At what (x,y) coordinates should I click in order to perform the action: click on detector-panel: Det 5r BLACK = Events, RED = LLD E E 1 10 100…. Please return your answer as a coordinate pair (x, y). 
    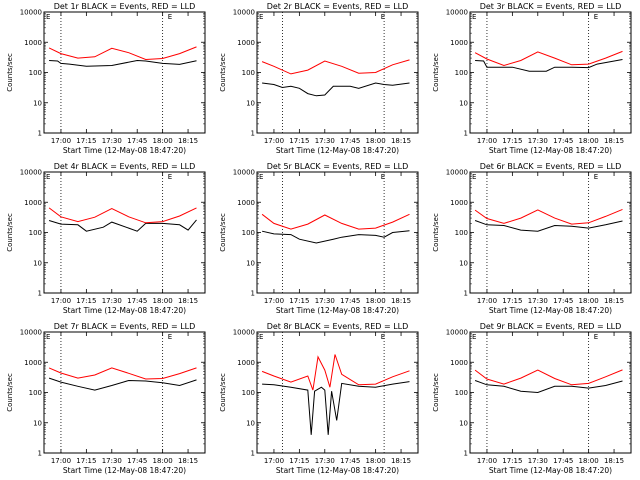
    Looking at the image, I should click on (319, 240).